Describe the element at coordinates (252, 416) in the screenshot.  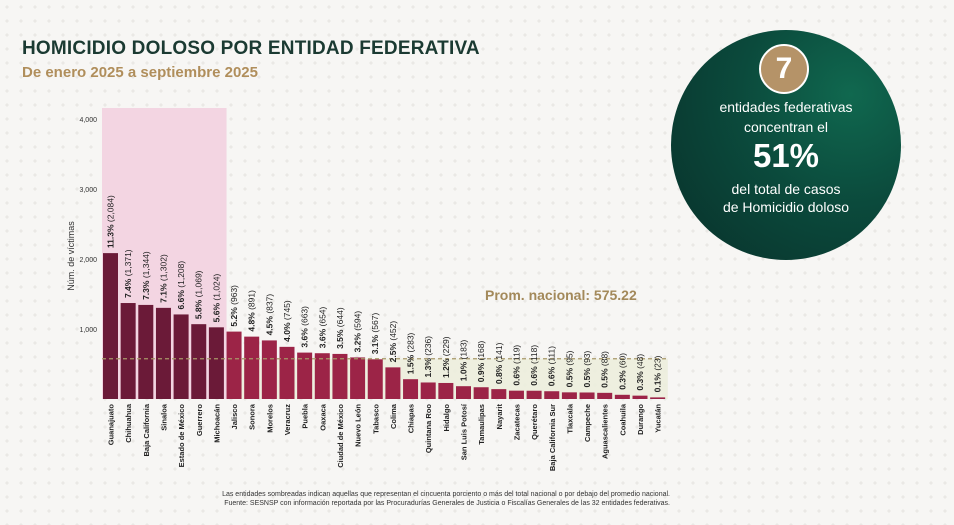
I see `x-tick-label: Sonora` at that location.